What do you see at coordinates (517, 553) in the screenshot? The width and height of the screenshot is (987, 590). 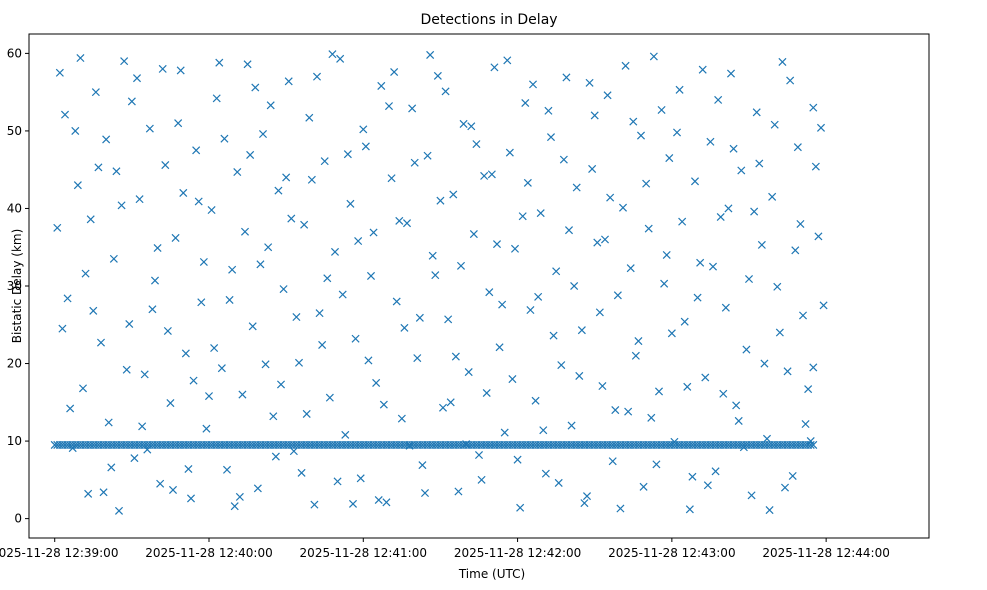 I see `x-tick-label: 2025-11-28 12:42:00` at bounding box center [517, 553].